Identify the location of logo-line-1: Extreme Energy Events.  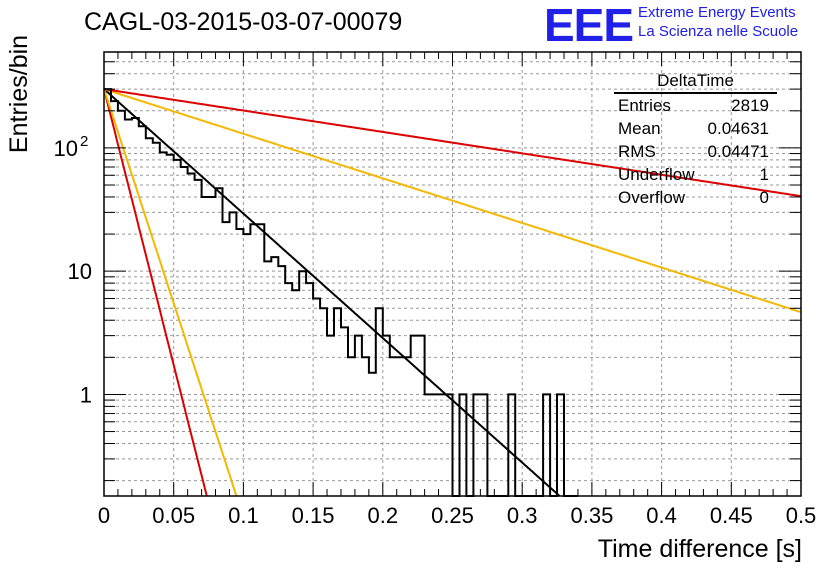
(717, 12).